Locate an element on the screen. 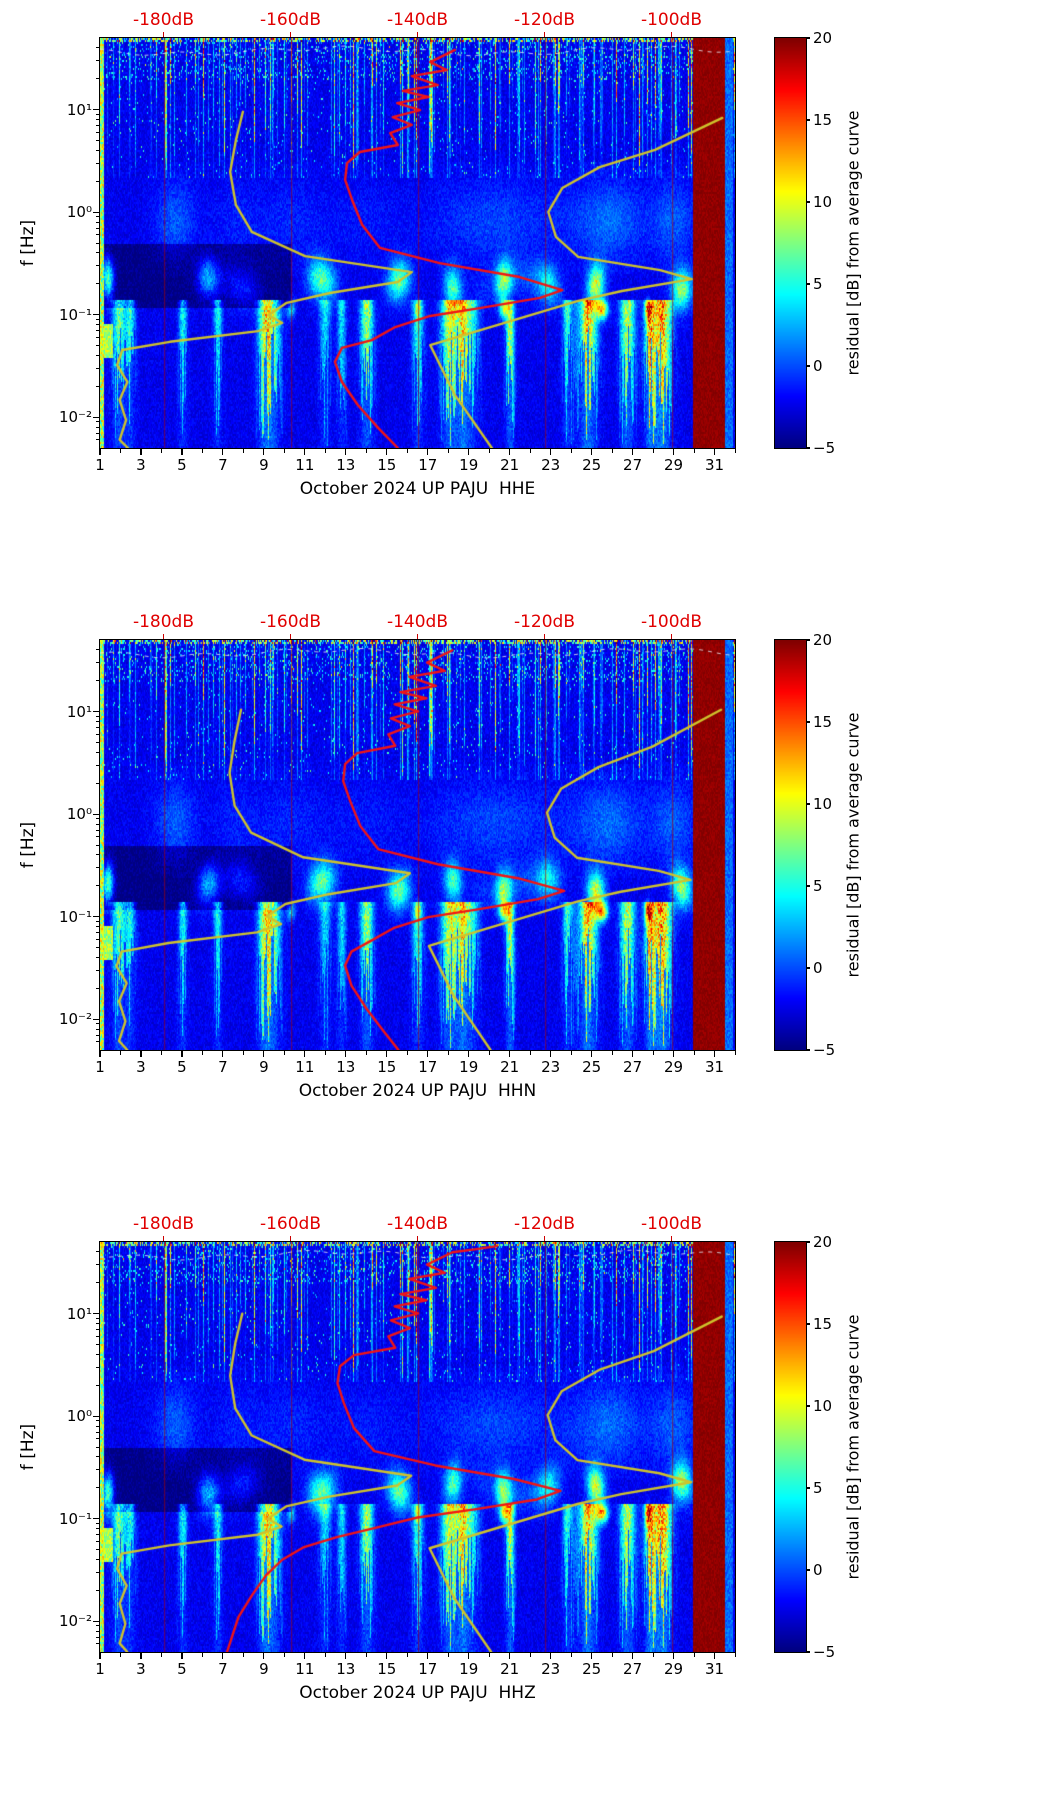 Image resolution: width=1052 pixels, height=1806 pixels. x-tick-label: 9 is located at coordinates (264, 1067).